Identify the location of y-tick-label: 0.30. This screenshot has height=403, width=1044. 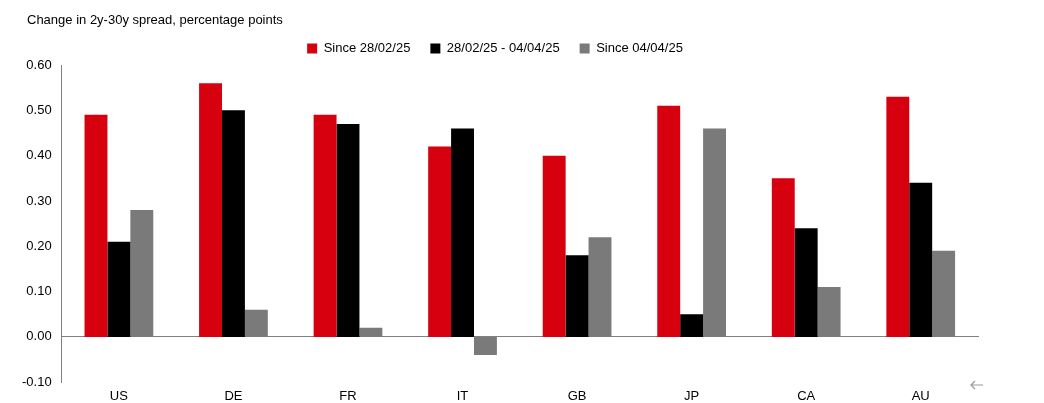
(39, 200).